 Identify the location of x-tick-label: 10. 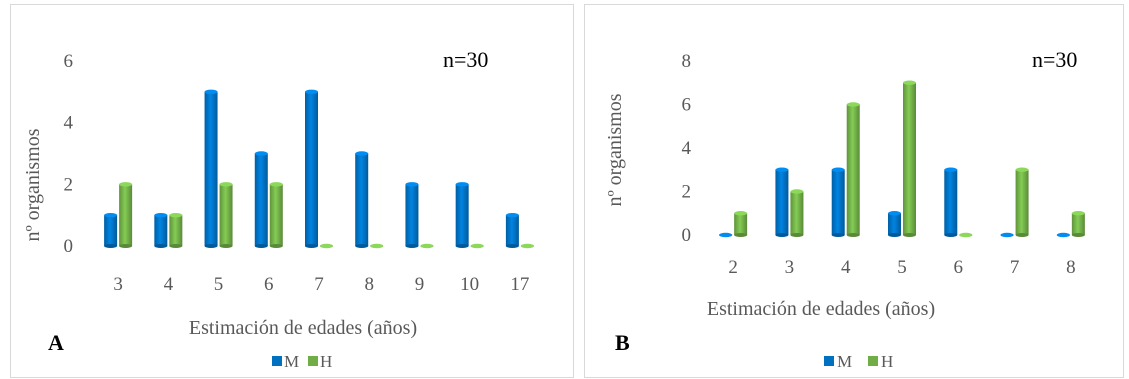
(469, 284).